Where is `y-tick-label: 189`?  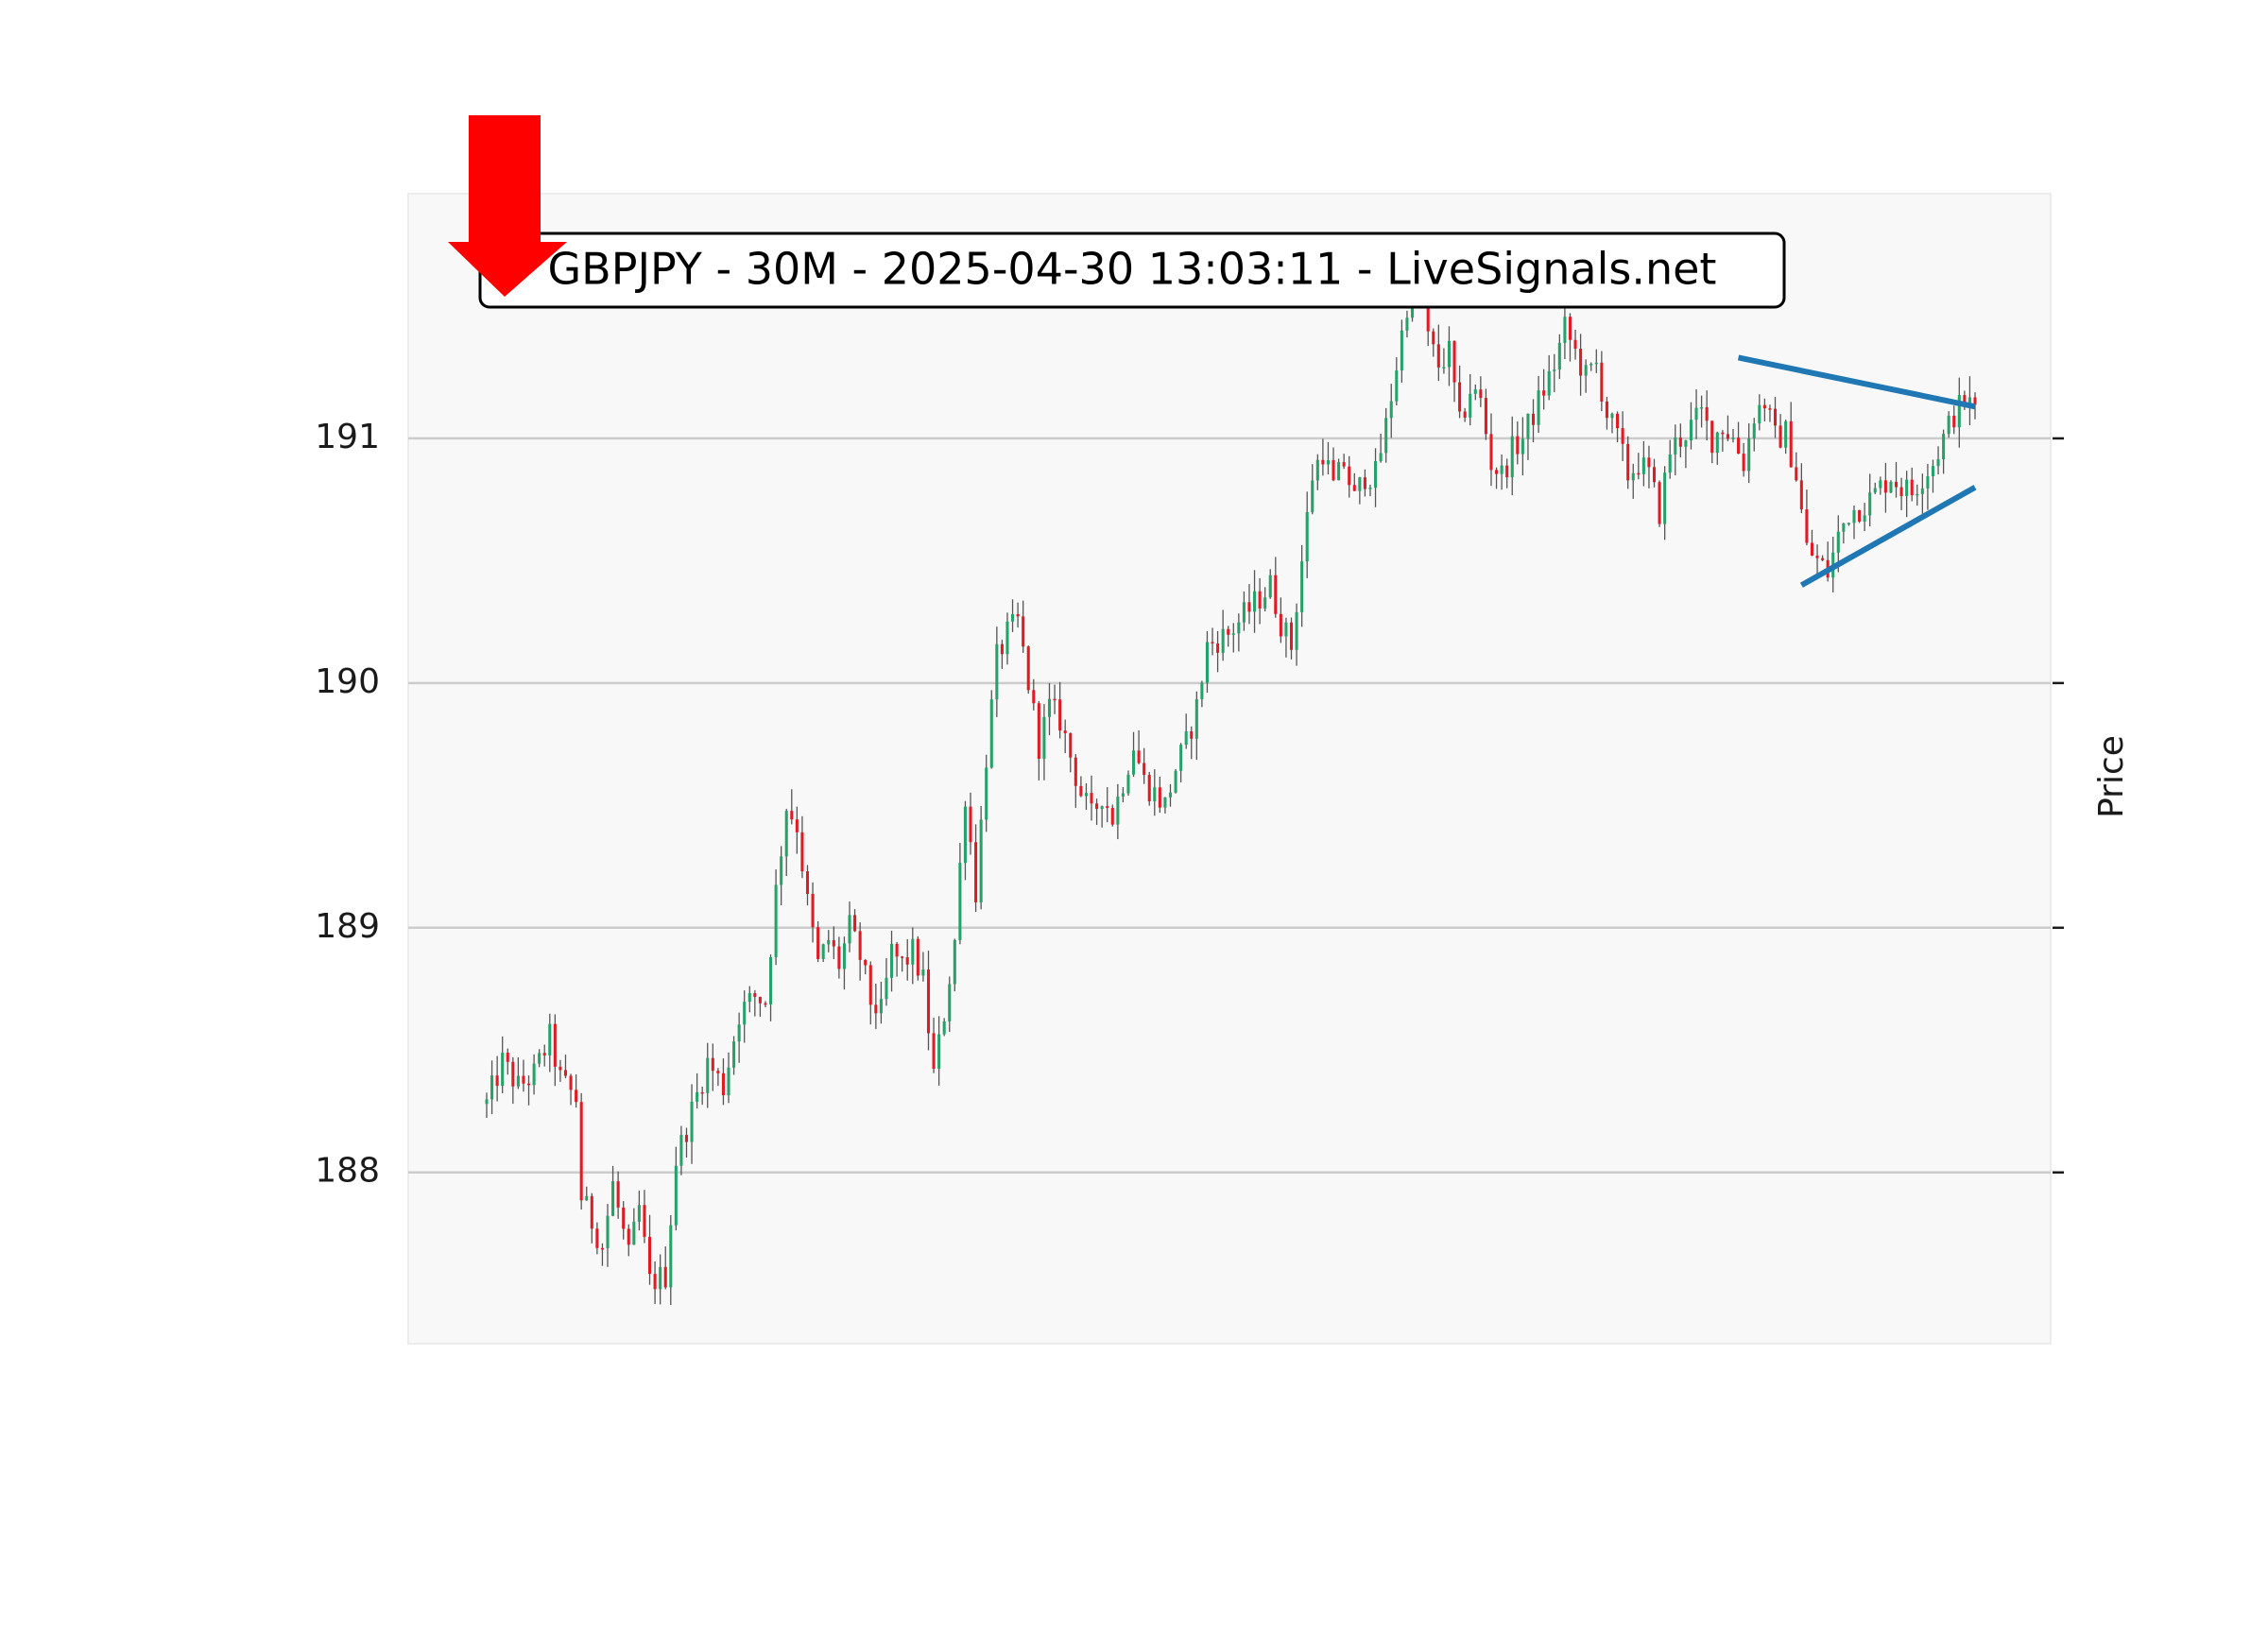
y-tick-label: 189 is located at coordinates (347, 927).